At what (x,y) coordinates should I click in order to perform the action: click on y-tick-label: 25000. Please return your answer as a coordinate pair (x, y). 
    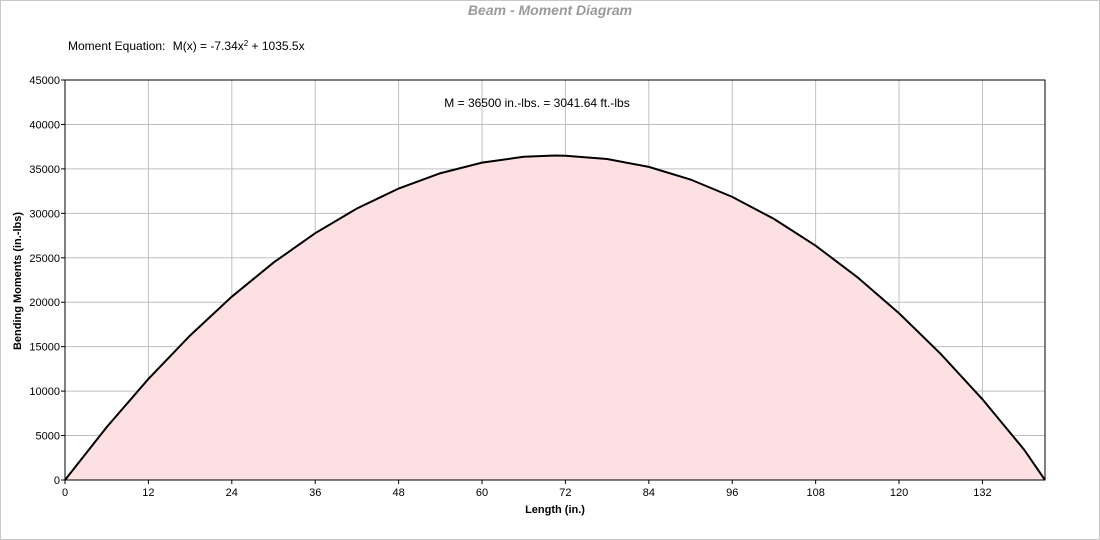
    Looking at the image, I should click on (44, 259).